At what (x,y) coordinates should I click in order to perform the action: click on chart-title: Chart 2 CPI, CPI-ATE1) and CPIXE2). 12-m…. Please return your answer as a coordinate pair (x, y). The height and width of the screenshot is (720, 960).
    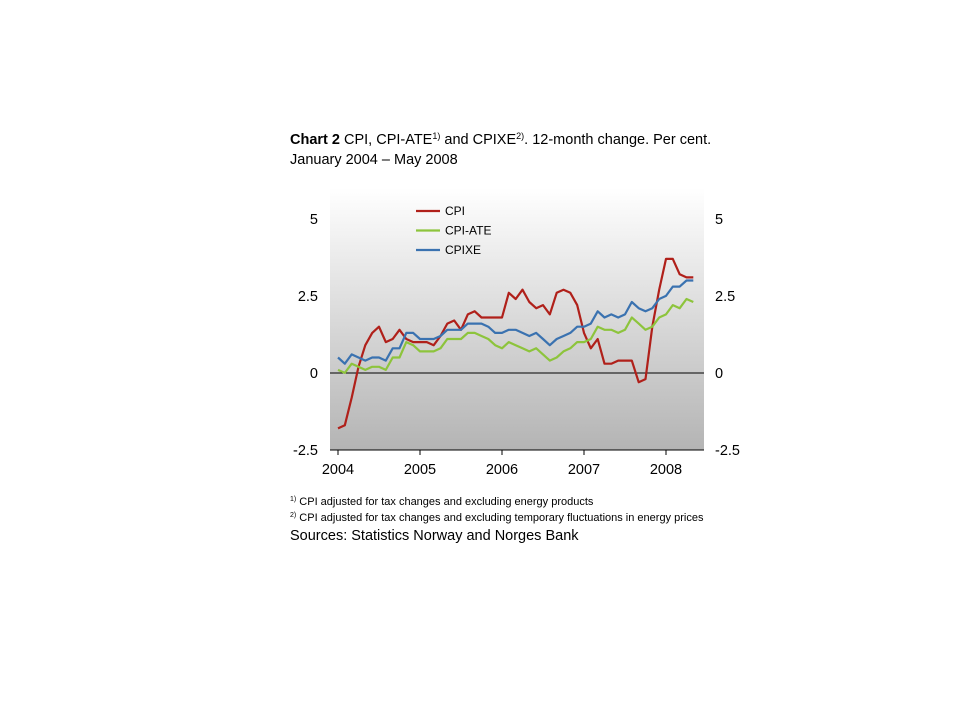
    Looking at the image, I should click on (510, 150).